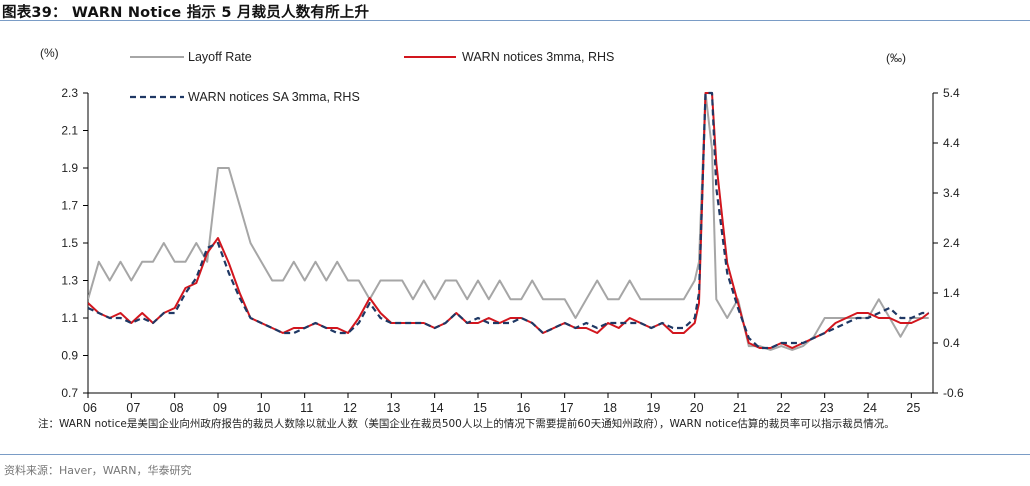 The width and height of the screenshot is (1030, 486). I want to click on footer-rule, so click(515, 454).